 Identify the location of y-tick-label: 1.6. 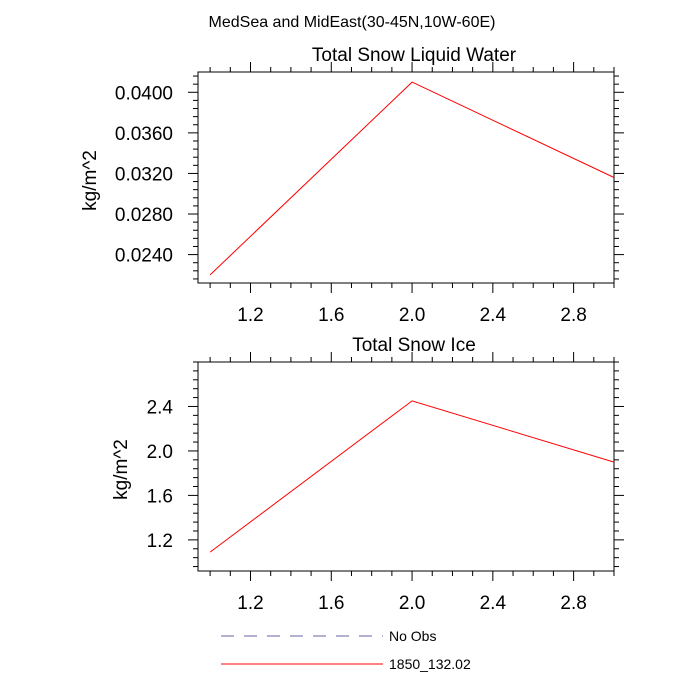
(160, 496).